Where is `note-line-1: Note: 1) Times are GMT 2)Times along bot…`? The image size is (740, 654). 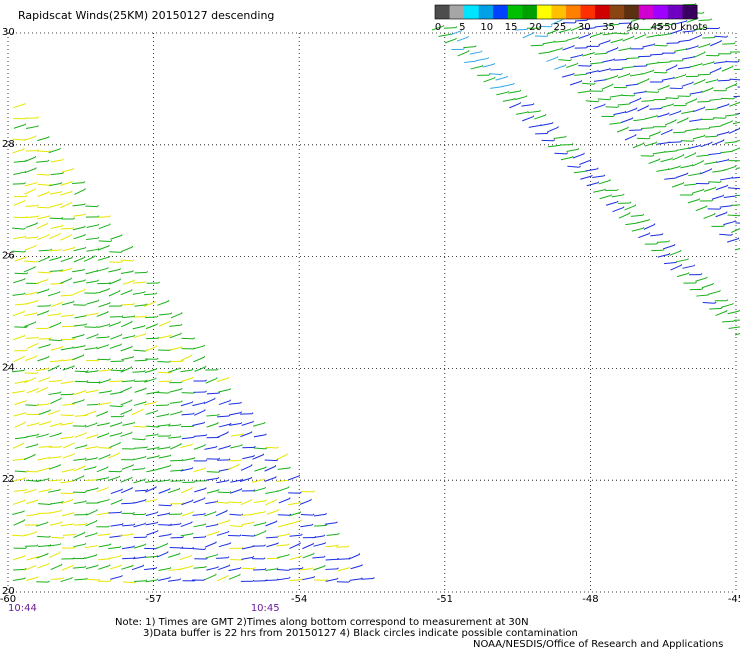 note-line-1: Note: 1) Times are GMT 2)Times along bot… is located at coordinates (322, 622).